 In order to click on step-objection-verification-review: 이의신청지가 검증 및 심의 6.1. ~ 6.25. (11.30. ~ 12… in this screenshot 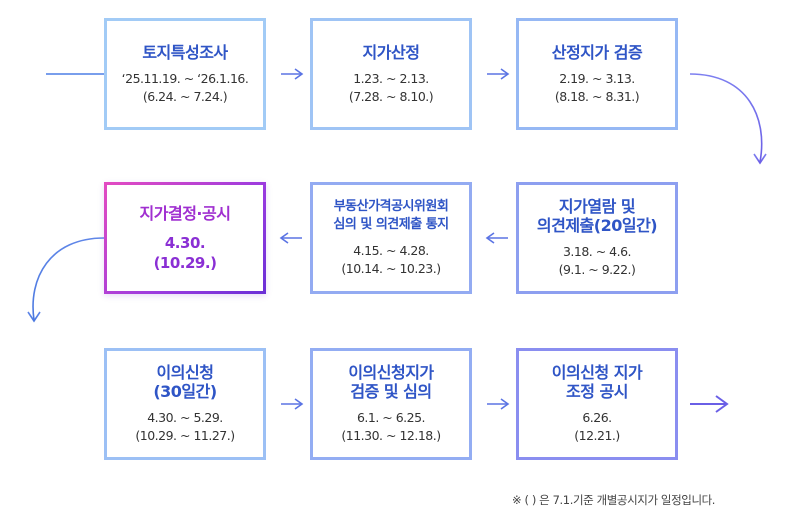, I will do `click(391, 404)`.